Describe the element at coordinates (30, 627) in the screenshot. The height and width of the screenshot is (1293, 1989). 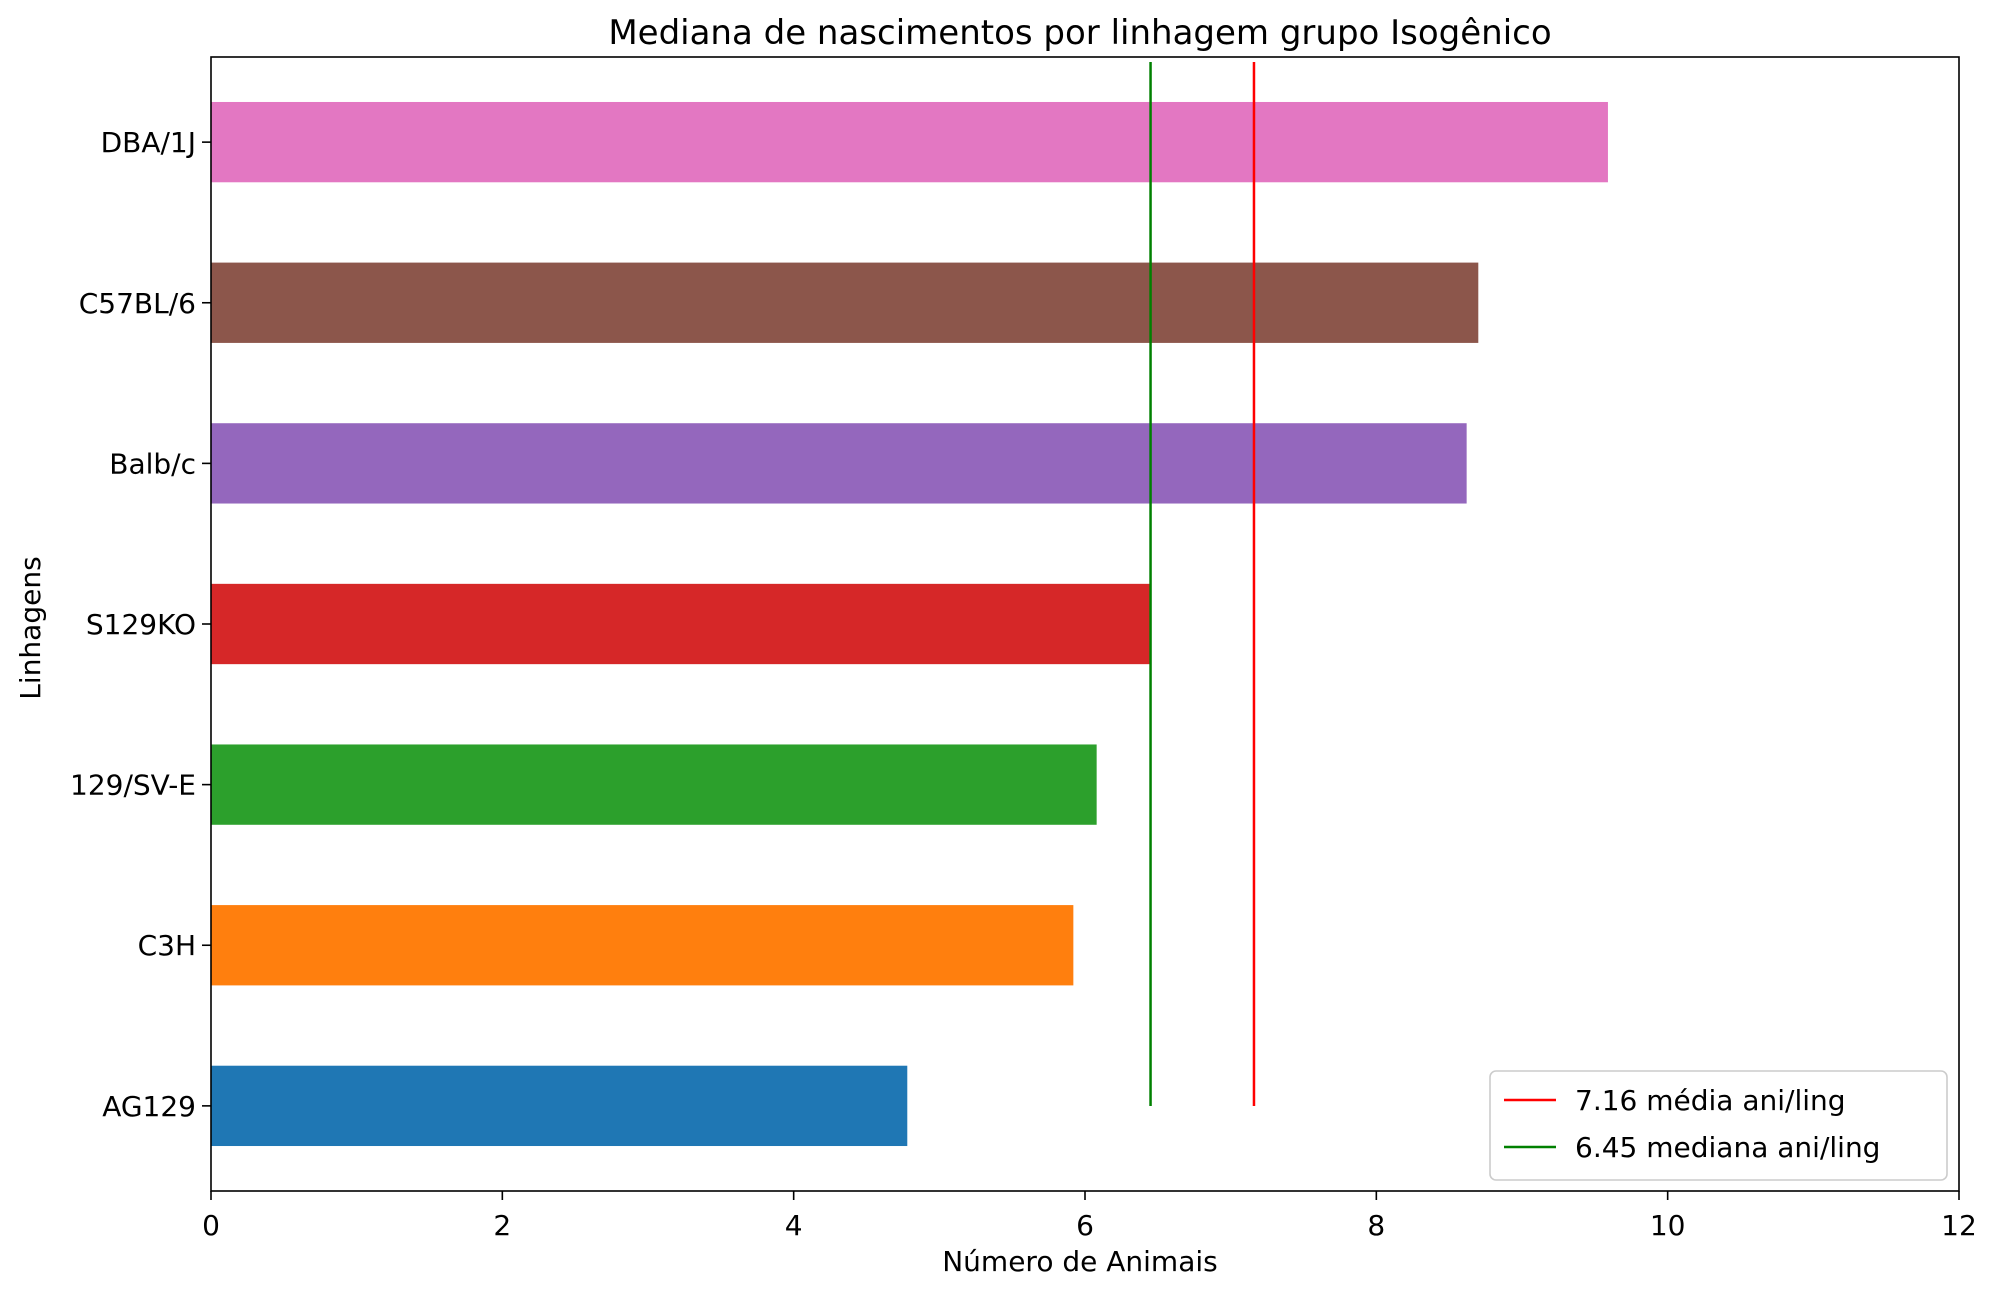
I see `y-axis-label: Linhagens` at that location.